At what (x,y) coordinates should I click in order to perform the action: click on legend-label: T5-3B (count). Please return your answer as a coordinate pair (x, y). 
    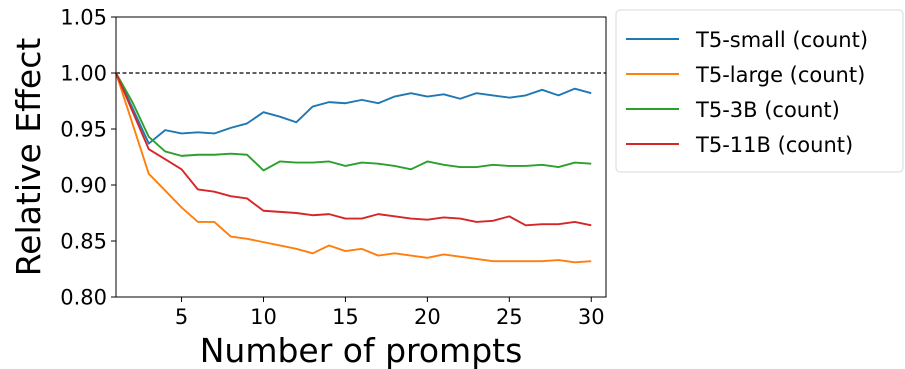
    Looking at the image, I should click on (767, 110).